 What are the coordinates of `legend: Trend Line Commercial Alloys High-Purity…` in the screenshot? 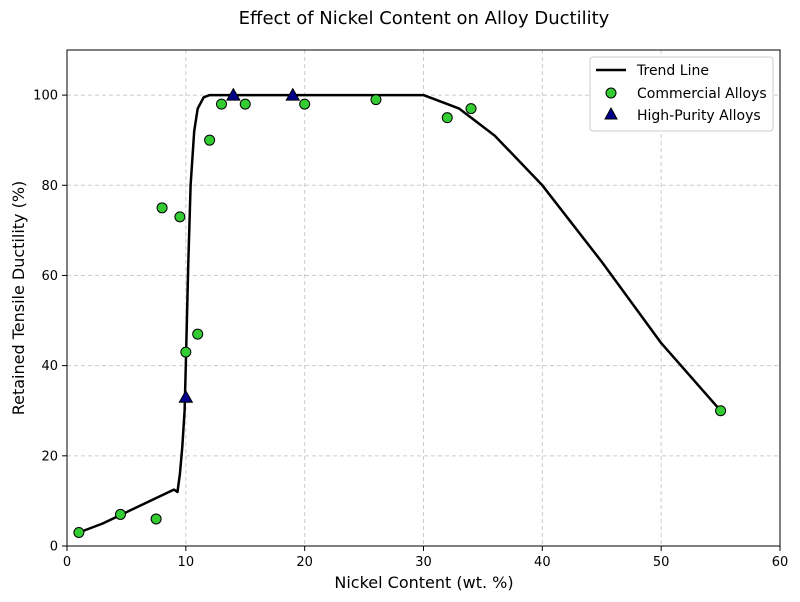 It's located at (681, 94).